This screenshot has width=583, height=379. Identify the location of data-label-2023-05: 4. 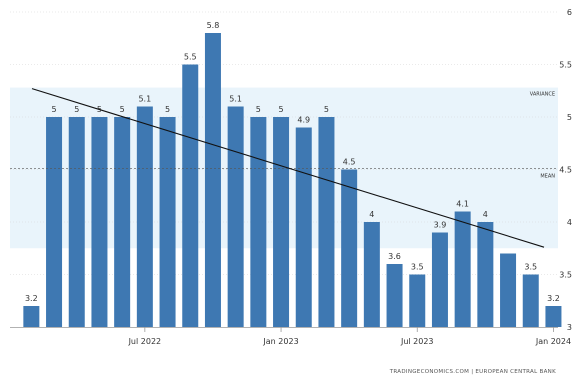
(371, 214).